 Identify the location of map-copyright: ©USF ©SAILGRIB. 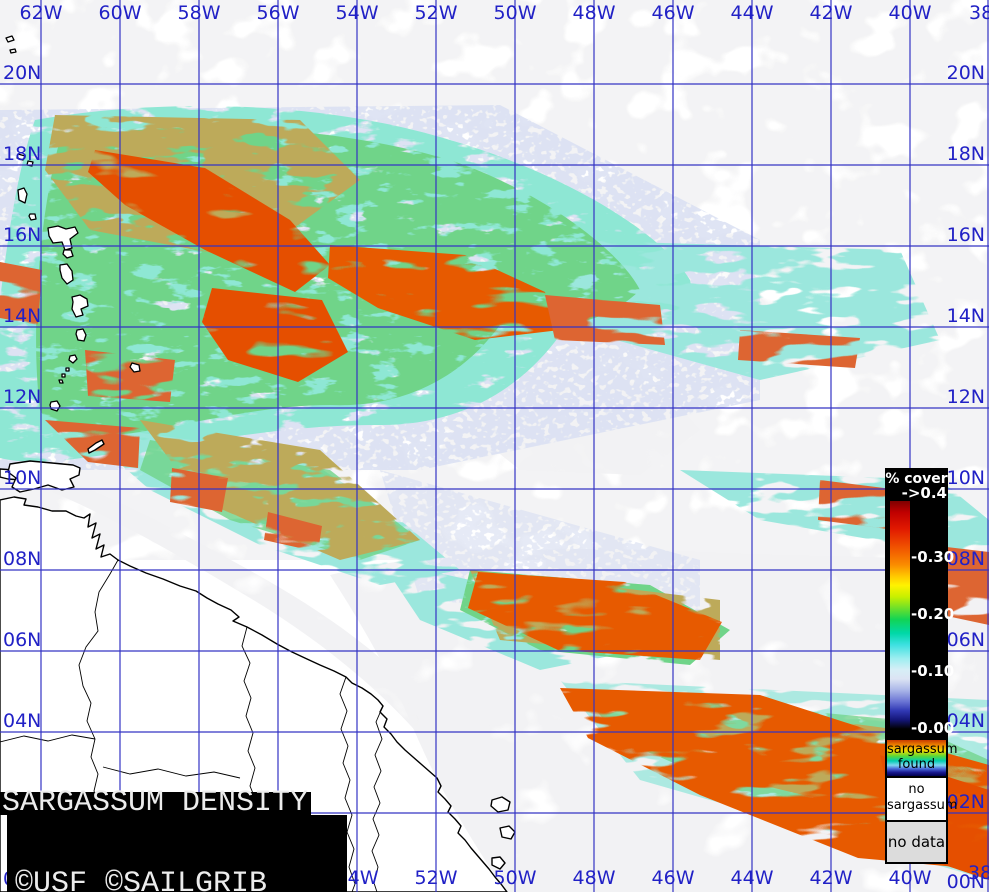
(141, 879).